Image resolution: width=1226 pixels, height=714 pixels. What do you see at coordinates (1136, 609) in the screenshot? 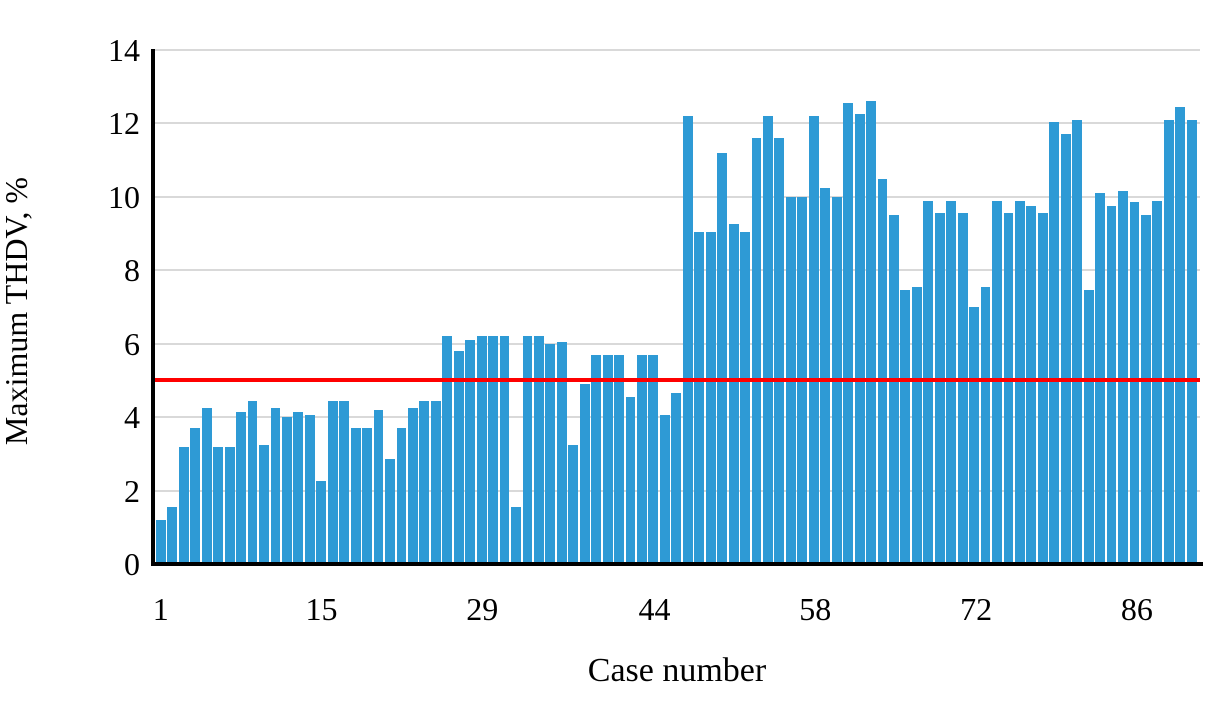
I see `x-tick-label-86: 86` at bounding box center [1136, 609].